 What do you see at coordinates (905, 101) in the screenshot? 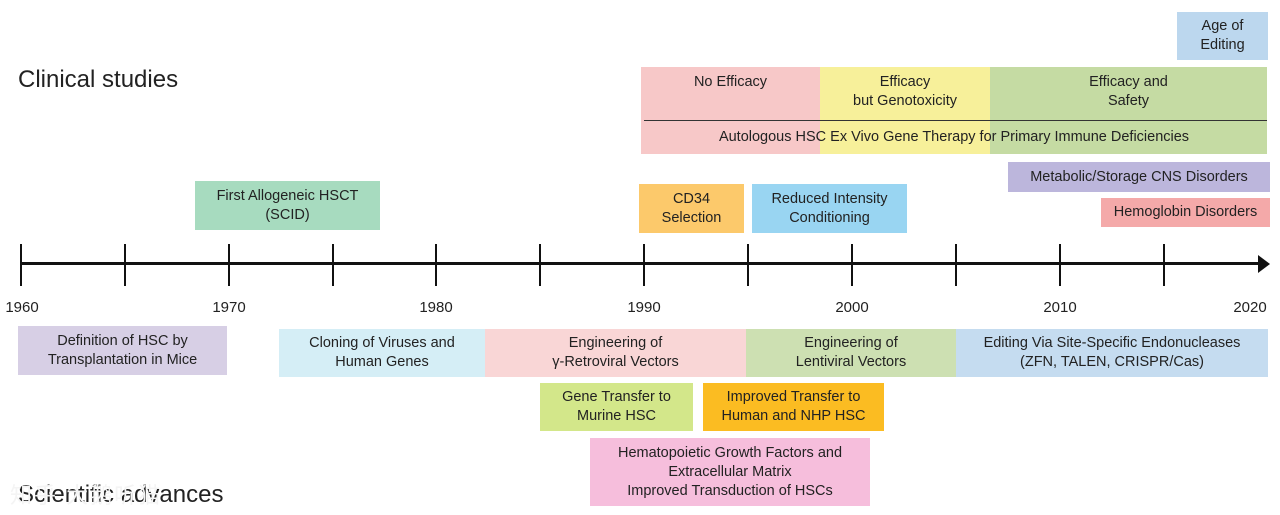
I see `efficacy-genotoxicity-label-2: but Genotoxicity` at bounding box center [905, 101].